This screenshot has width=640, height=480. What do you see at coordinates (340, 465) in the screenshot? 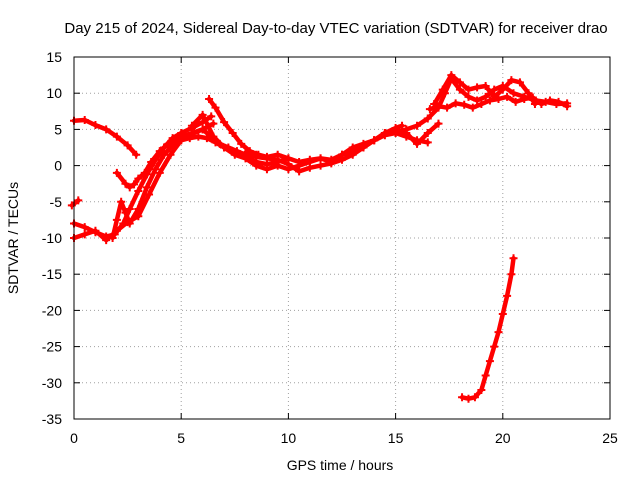
I see `x-axis-label: GPS time / hours` at bounding box center [340, 465].